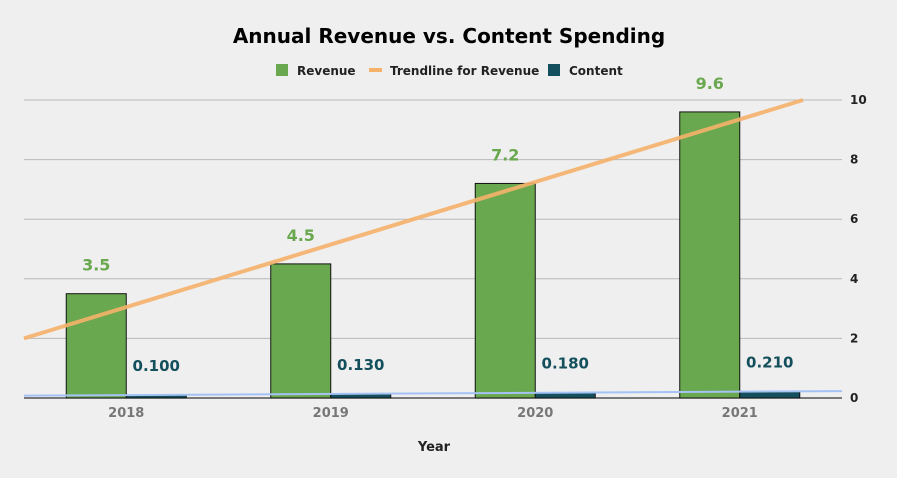 The height and width of the screenshot is (478, 897). What do you see at coordinates (433, 393) in the screenshot?
I see `trendline-content` at bounding box center [433, 393].